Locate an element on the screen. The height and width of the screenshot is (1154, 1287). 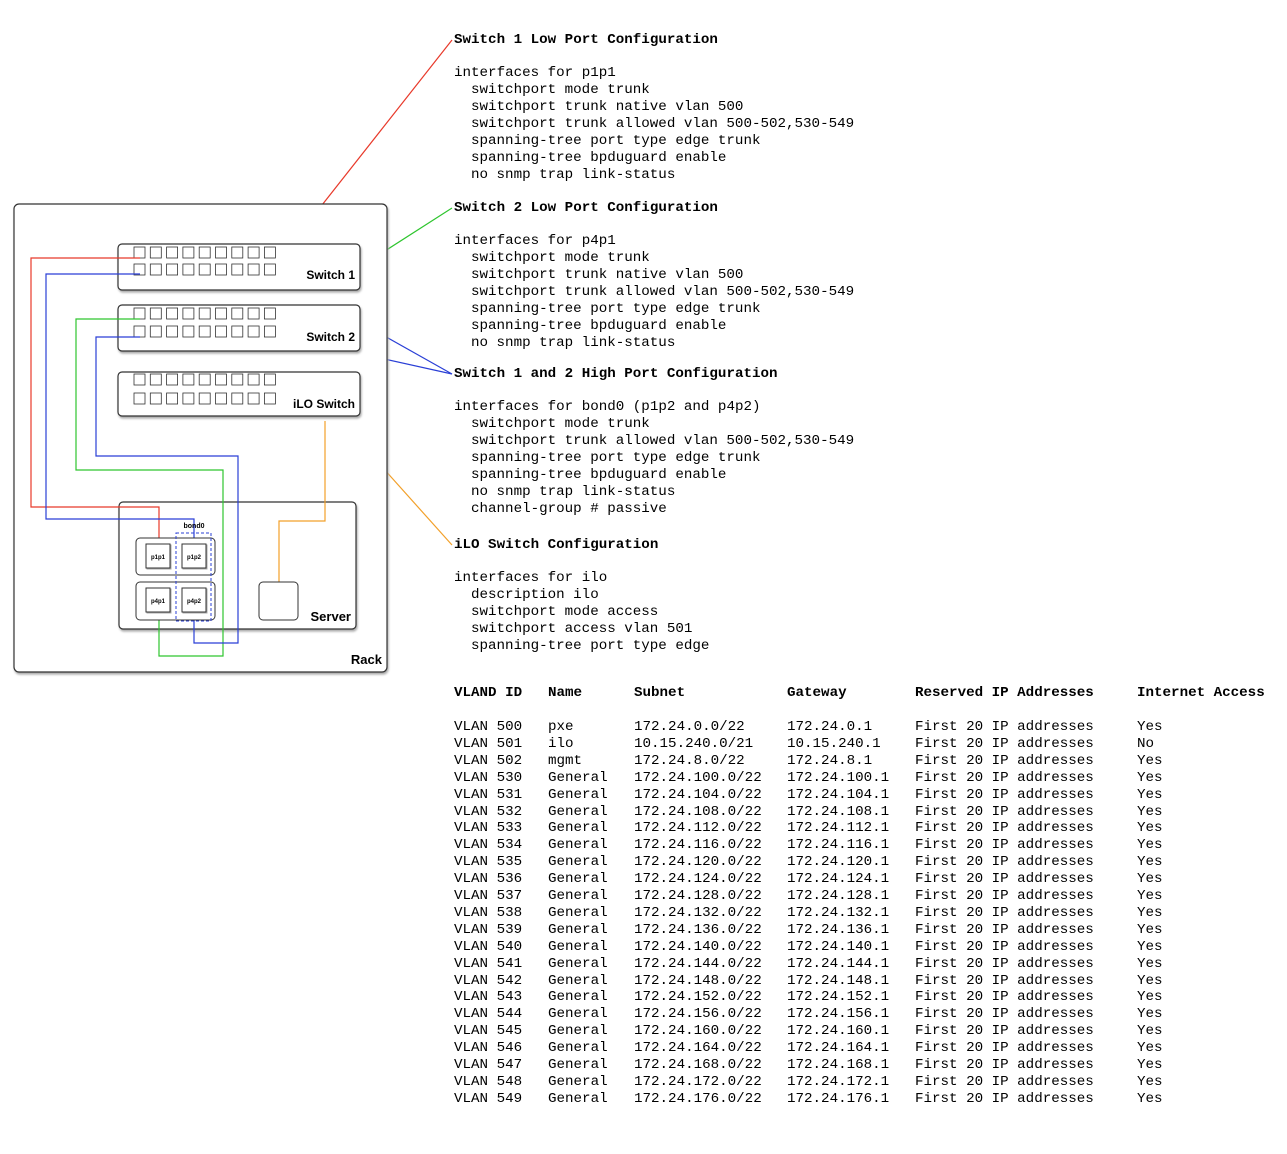
table-cell: No is located at coordinates (1146, 743).